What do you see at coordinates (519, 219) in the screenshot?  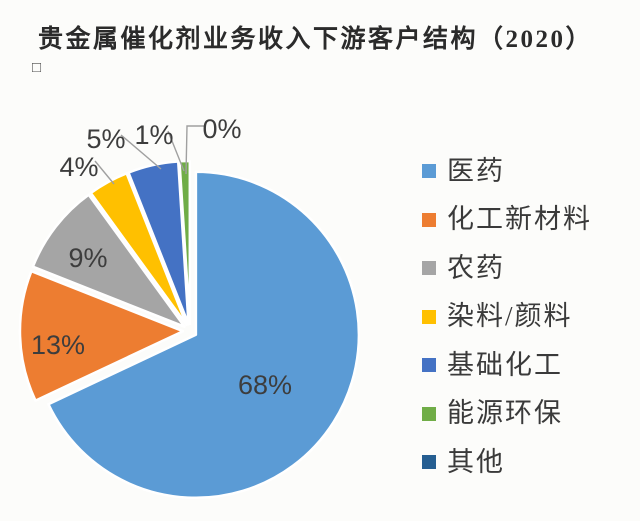 I see `legend-label: 化工新材料` at bounding box center [519, 219].